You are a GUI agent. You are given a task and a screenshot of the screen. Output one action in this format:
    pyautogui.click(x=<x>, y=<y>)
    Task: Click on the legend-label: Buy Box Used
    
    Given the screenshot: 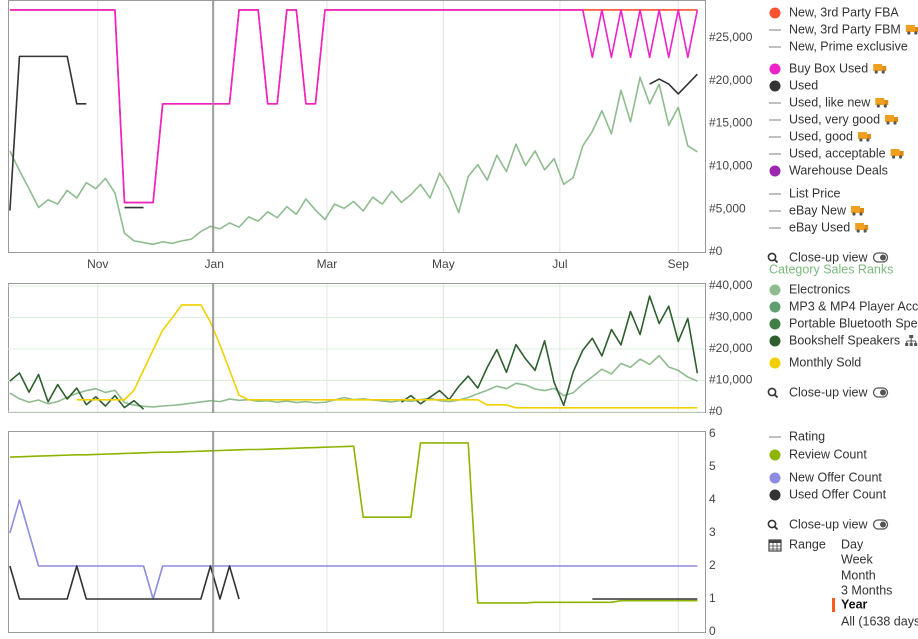 What is the action you would take?
    pyautogui.click(x=828, y=68)
    